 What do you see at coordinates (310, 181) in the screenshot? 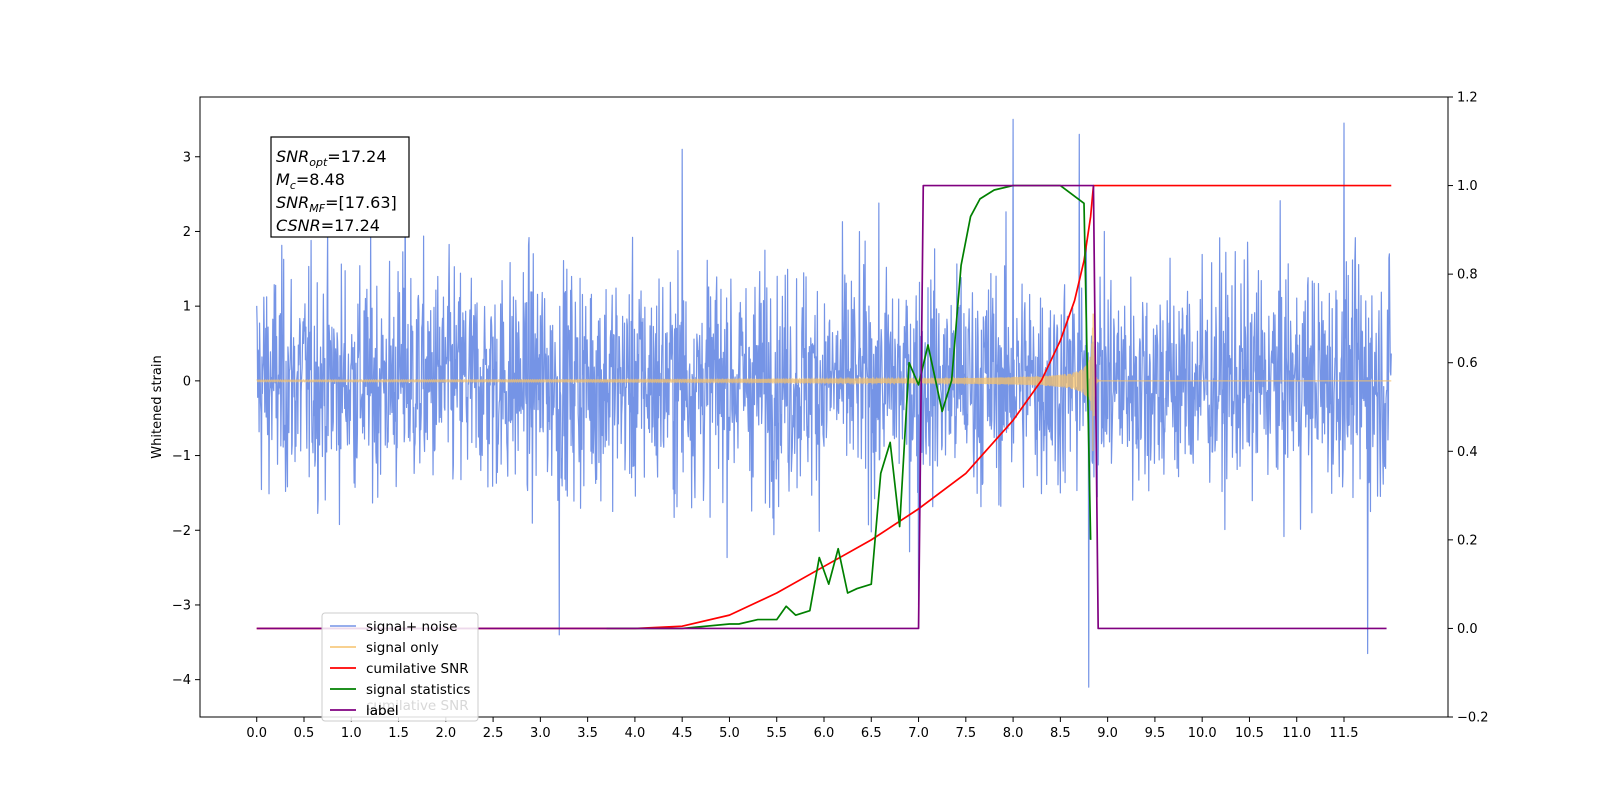
I see `annotation-line: Mc=8.48` at bounding box center [310, 181].